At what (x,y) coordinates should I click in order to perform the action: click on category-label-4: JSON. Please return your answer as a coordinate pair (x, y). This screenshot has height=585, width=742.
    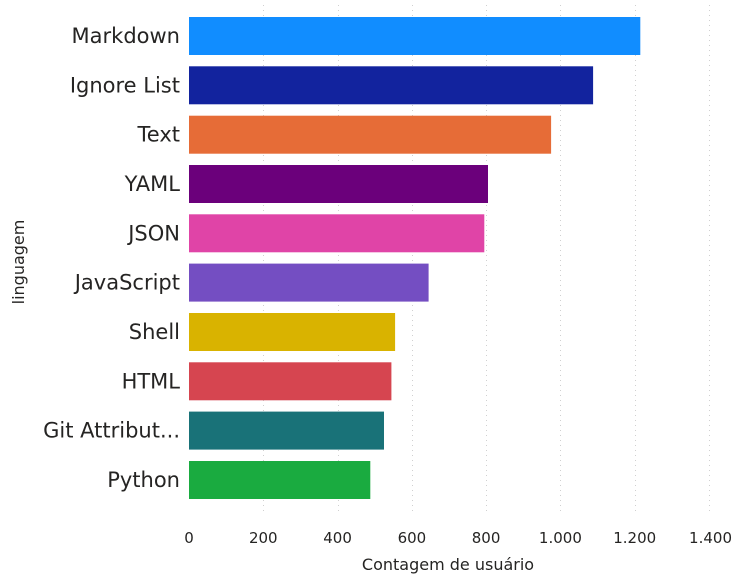
    Looking at the image, I should click on (153, 233).